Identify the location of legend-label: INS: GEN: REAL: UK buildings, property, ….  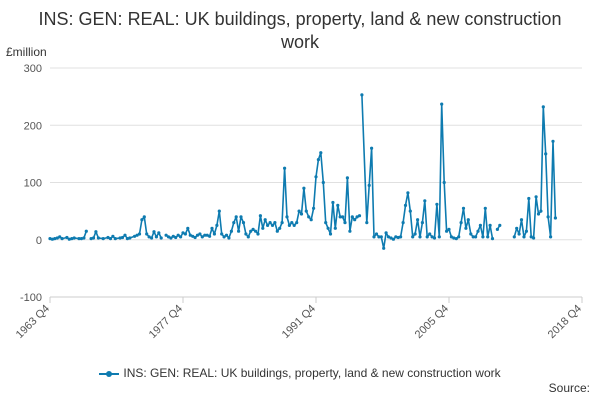
(312, 373).